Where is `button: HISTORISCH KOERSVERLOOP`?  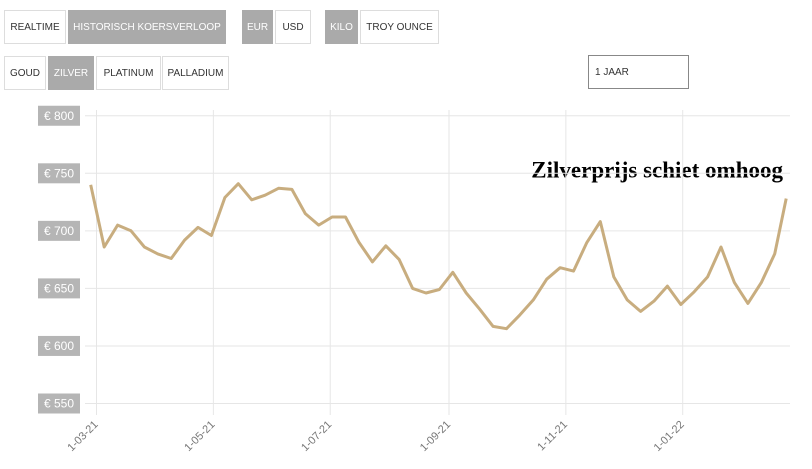 button: HISTORISCH KOERSVERLOOP is located at coordinates (147, 27).